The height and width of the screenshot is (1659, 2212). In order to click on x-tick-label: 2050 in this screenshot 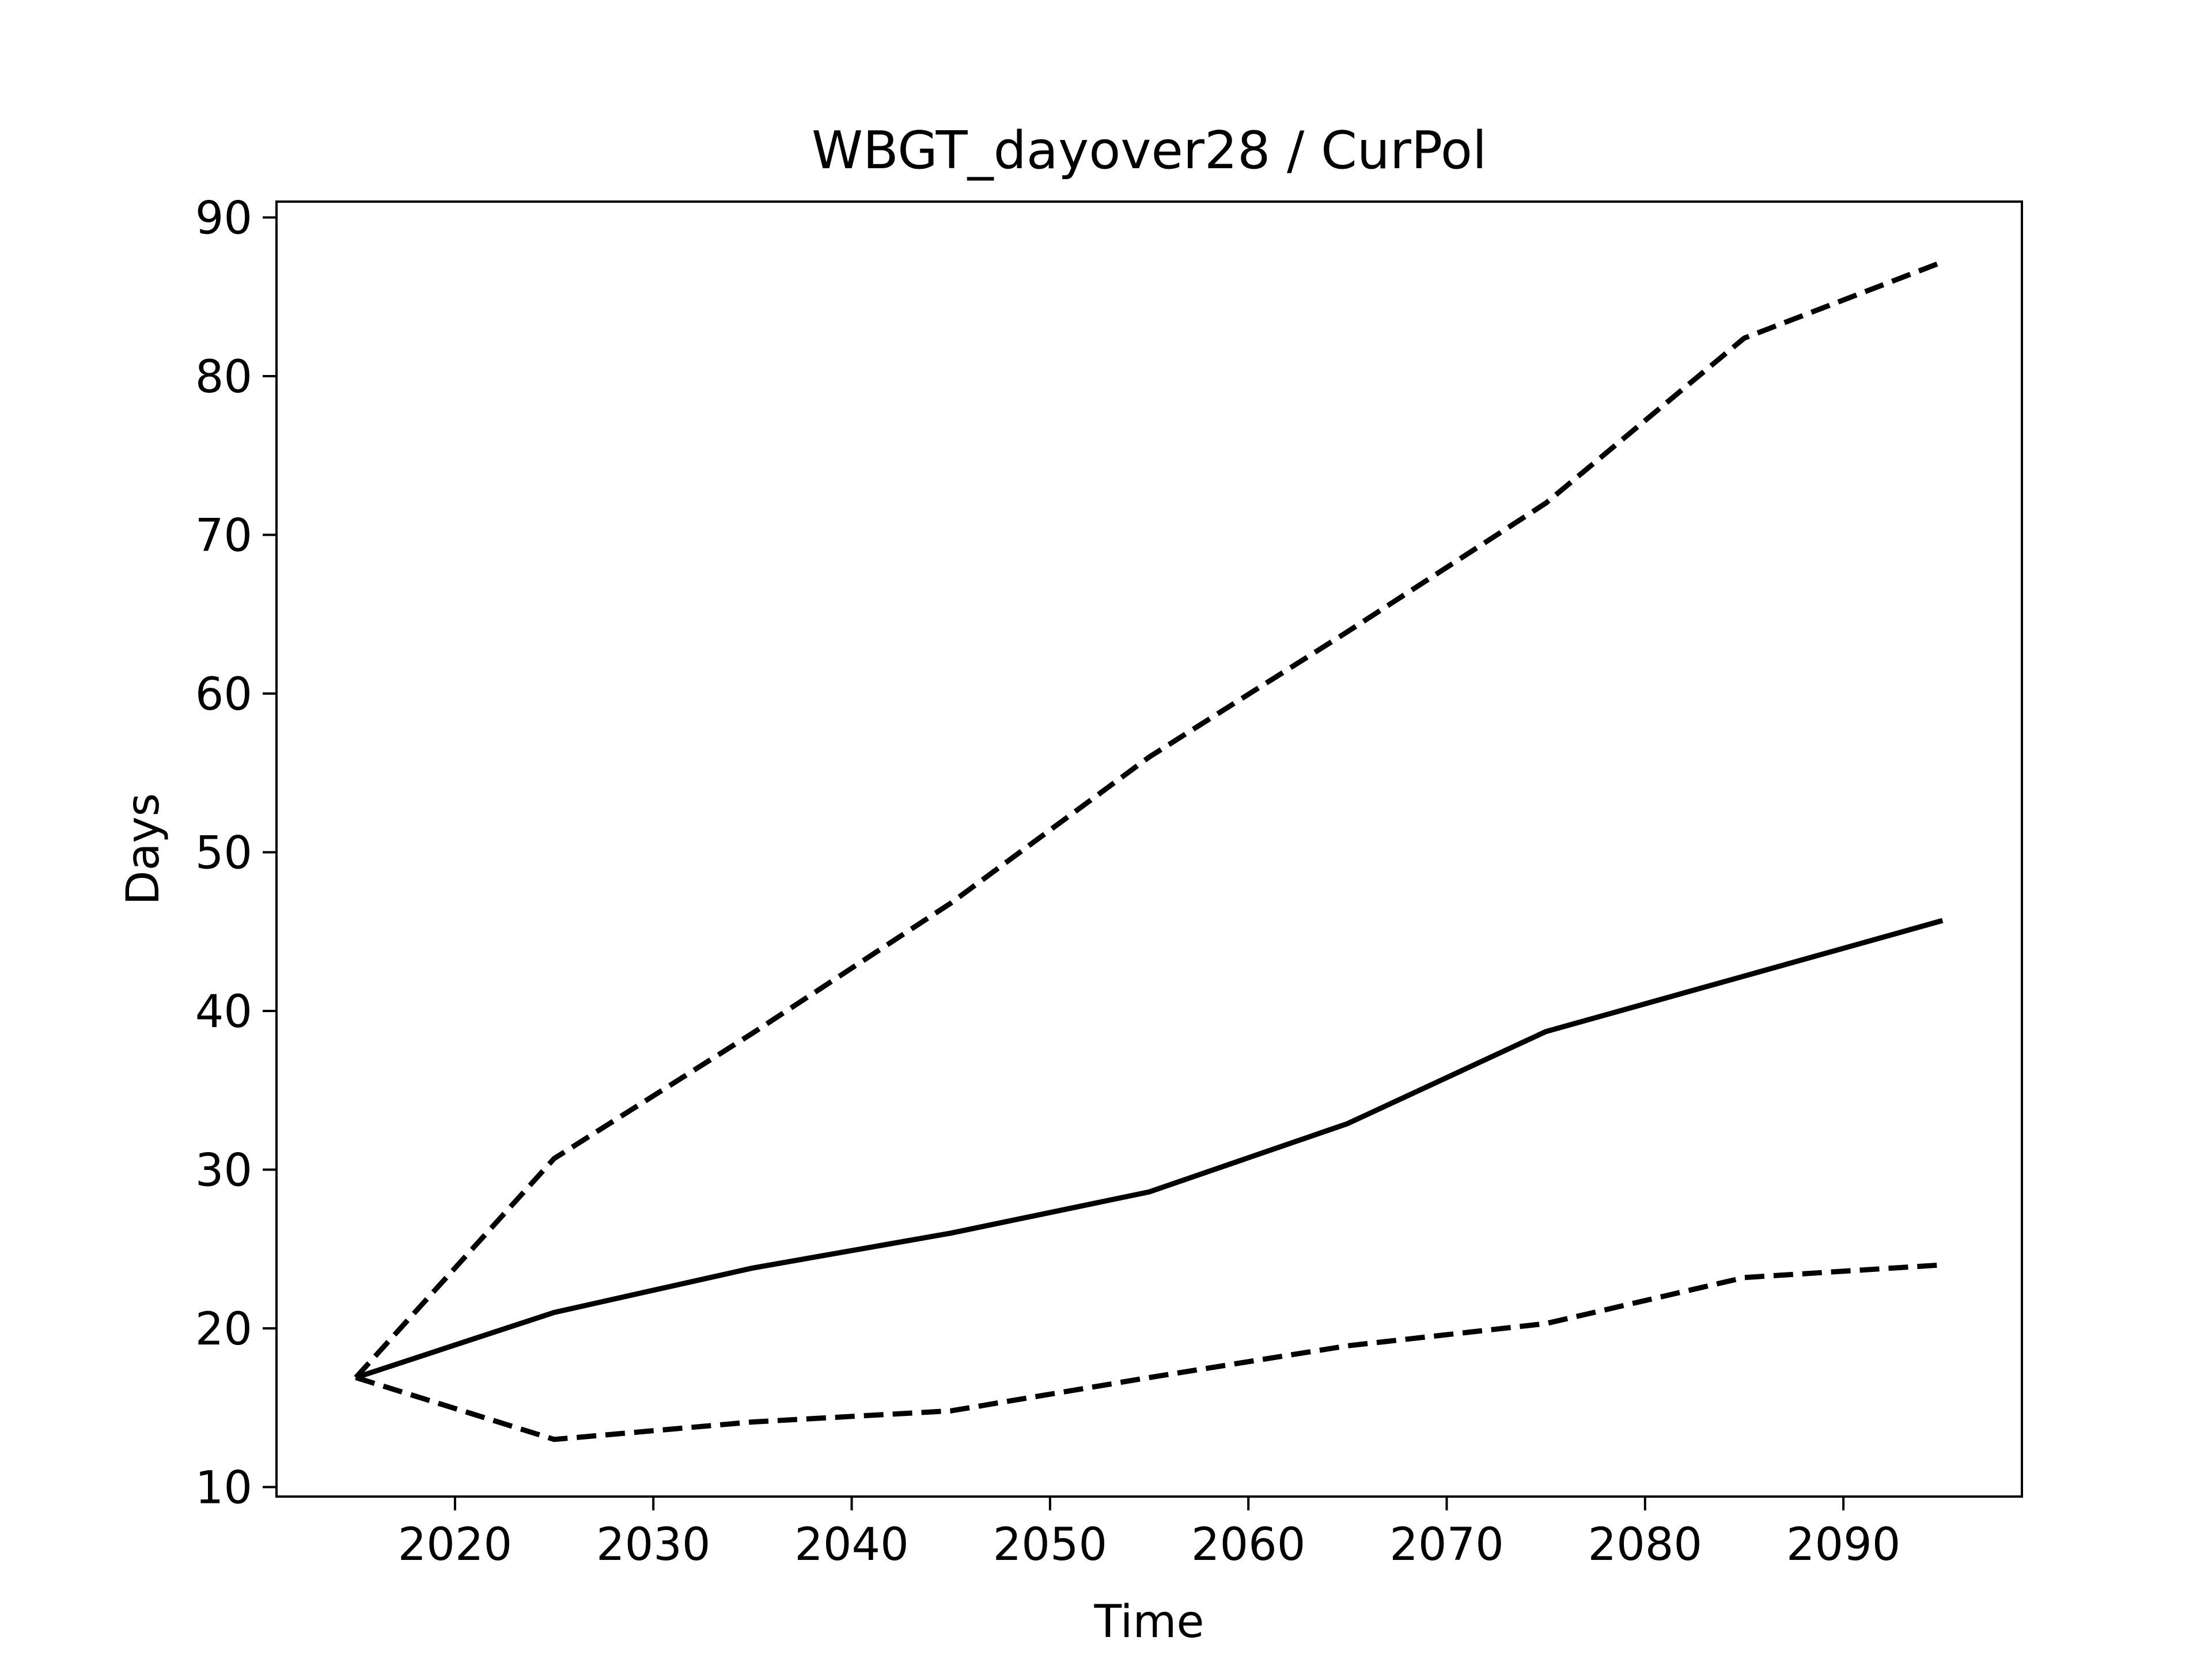, I will do `click(1050, 1545)`.